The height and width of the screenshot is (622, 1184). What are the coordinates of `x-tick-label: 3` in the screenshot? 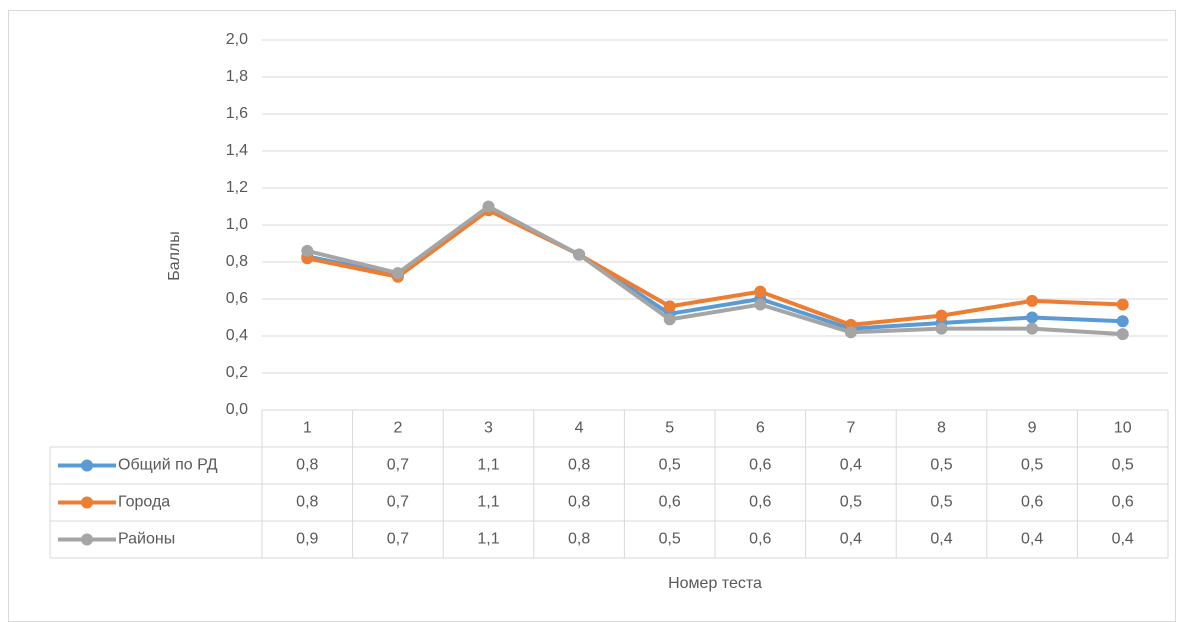 It's located at (488, 428).